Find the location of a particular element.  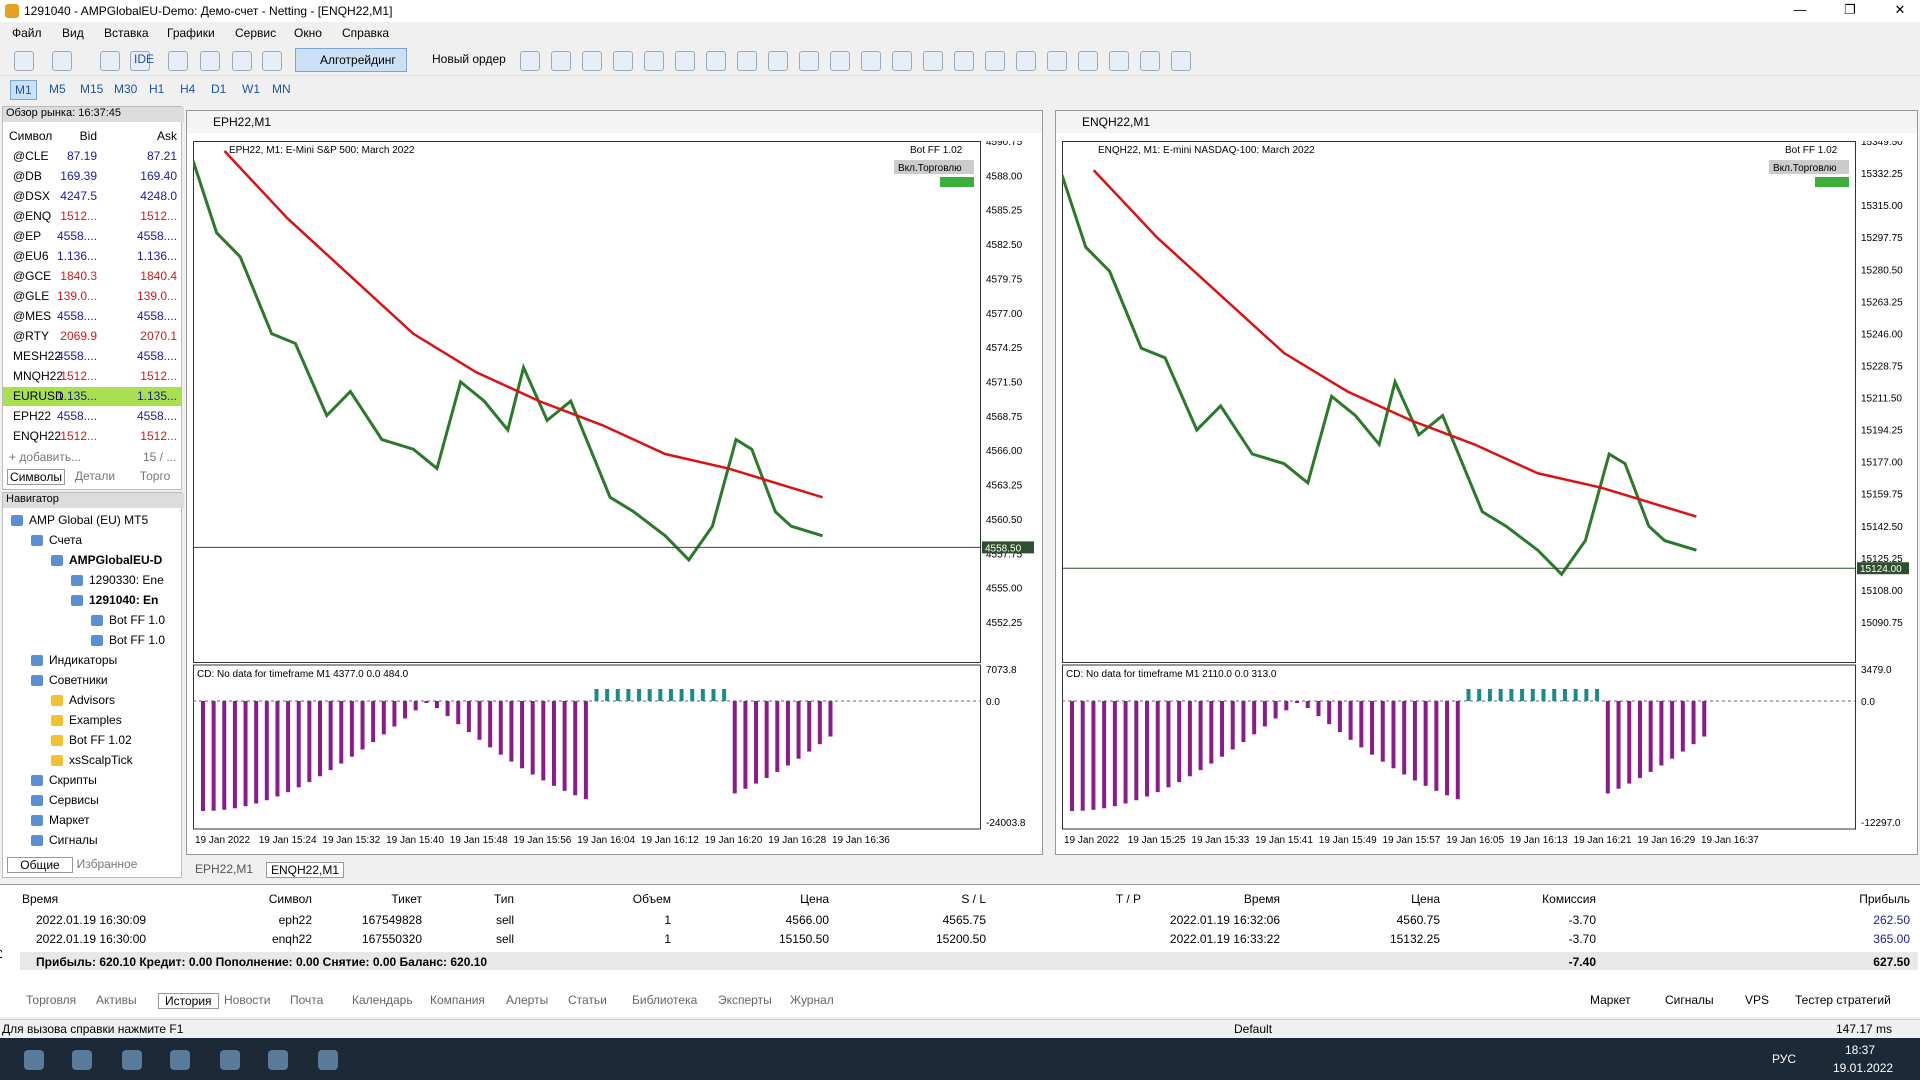

tree-item: Сигналы is located at coordinates (73, 840).